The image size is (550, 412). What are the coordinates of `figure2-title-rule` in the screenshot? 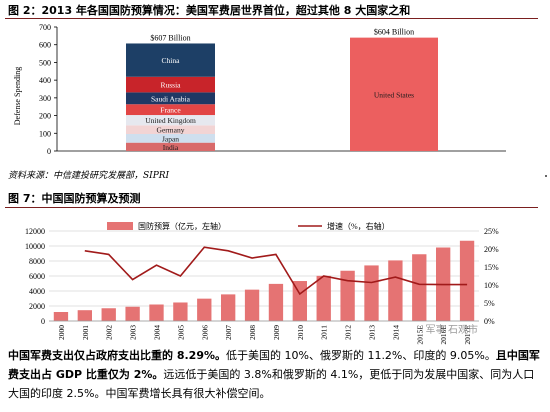 It's located at (271, 18).